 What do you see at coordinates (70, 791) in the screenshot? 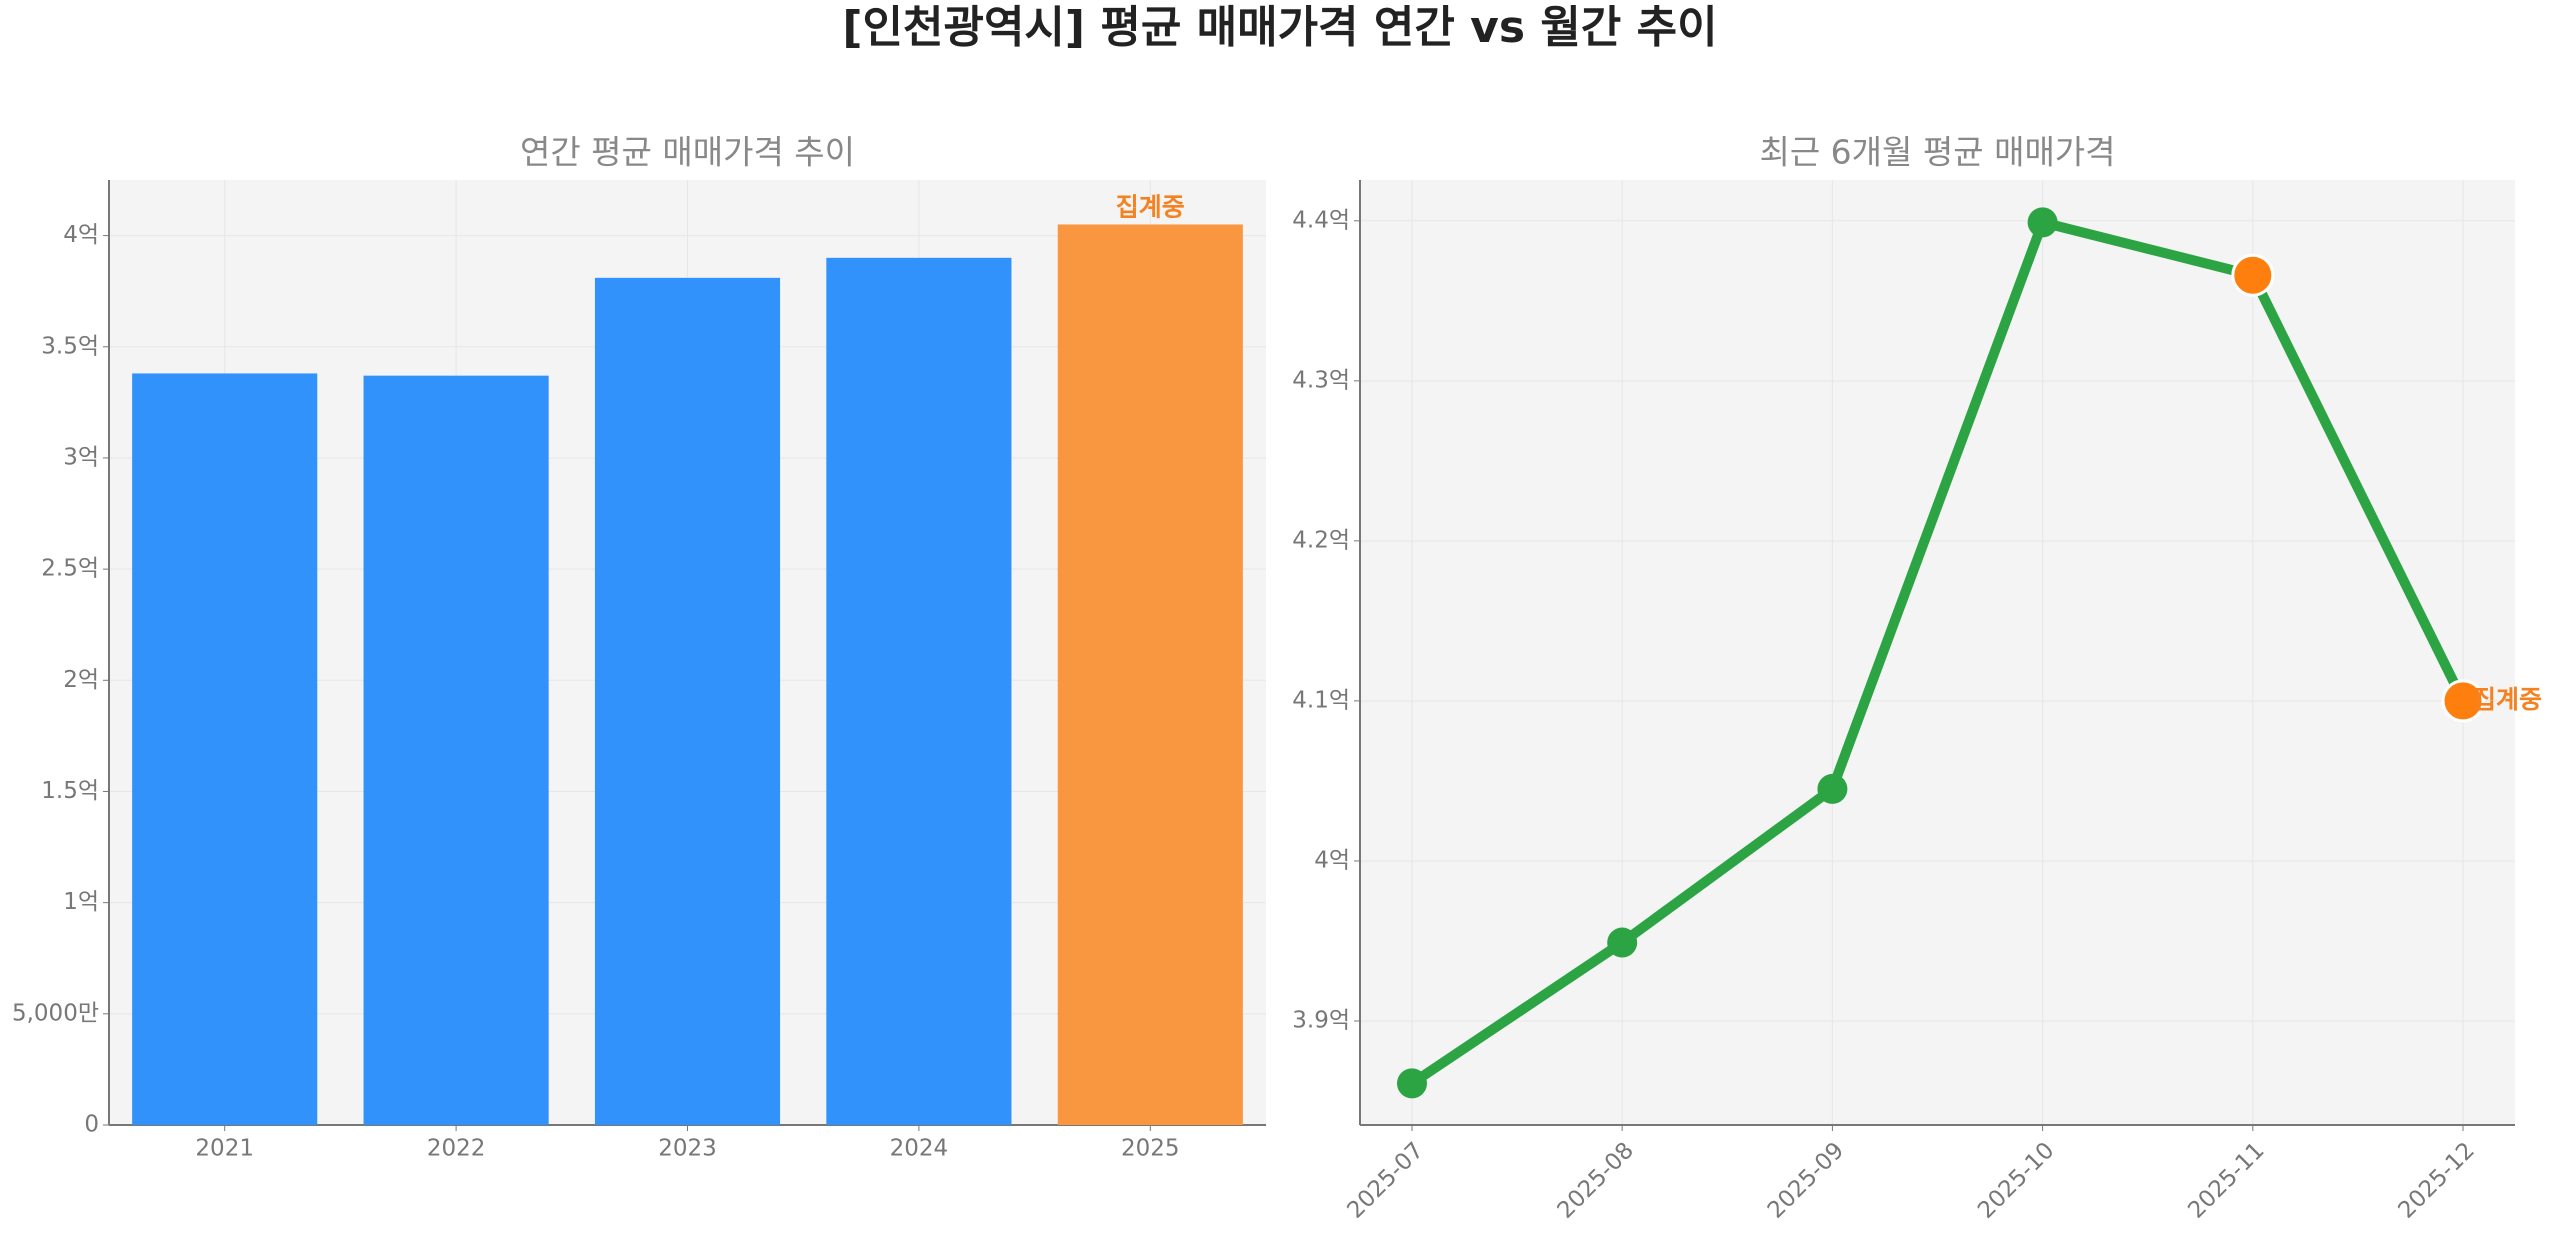
I see `y-tick-label: 1.5억` at bounding box center [70, 791].